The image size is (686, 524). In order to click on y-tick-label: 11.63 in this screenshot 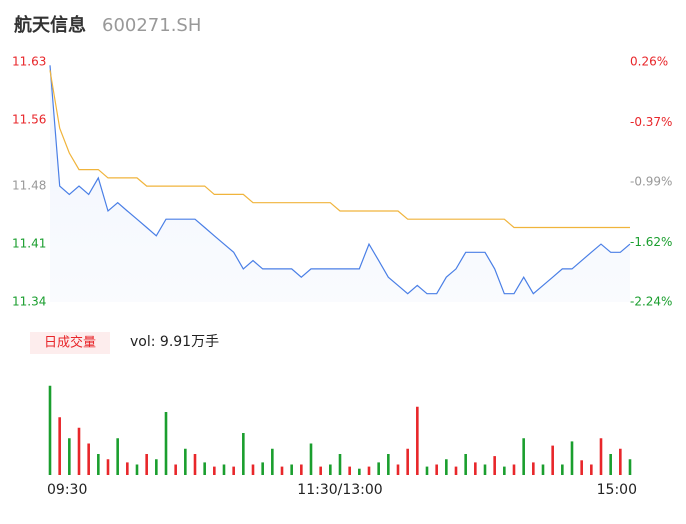, I will do `click(29, 62)`.